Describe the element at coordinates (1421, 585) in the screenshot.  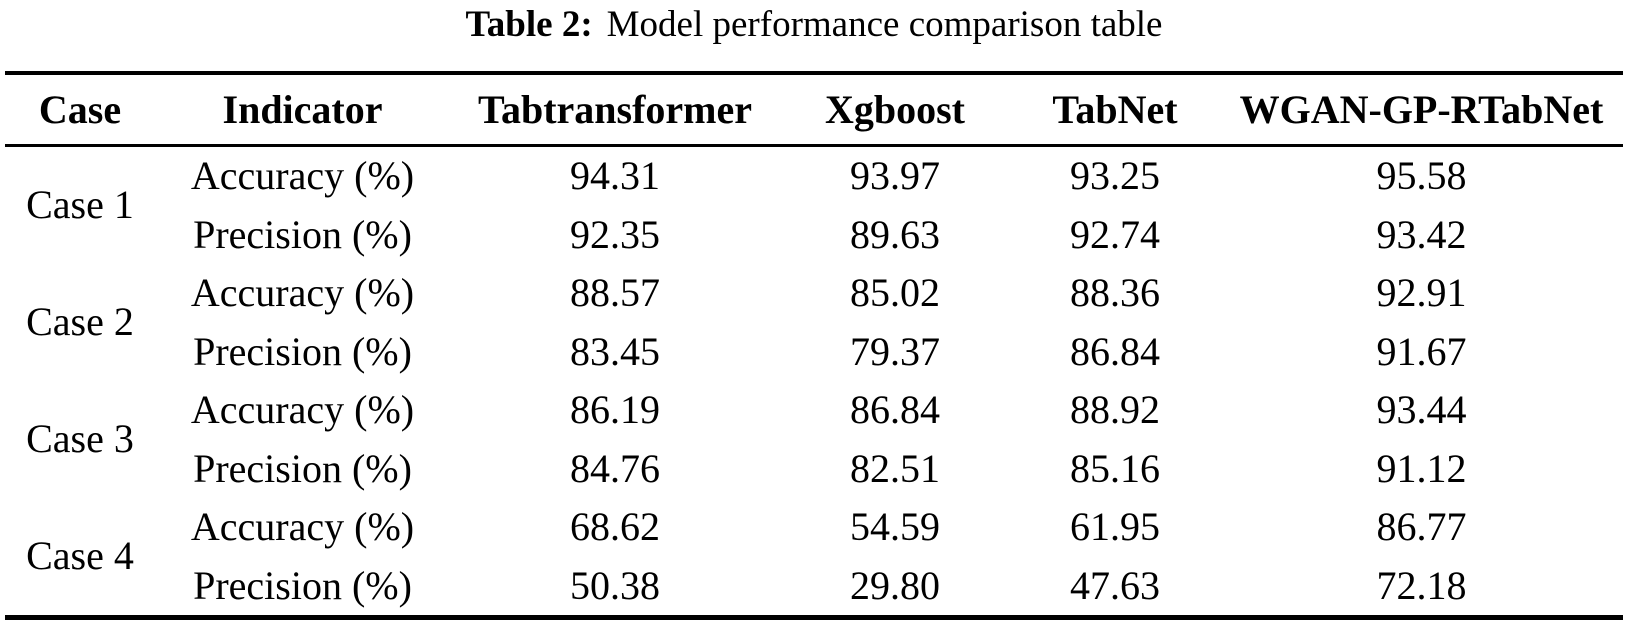
I see `value-cell: 72.18` at that location.